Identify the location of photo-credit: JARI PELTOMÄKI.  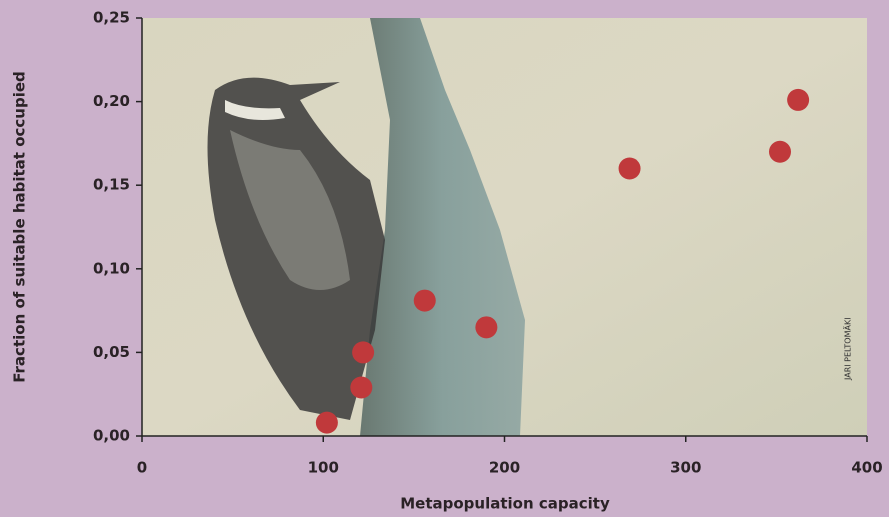
(848, 349).